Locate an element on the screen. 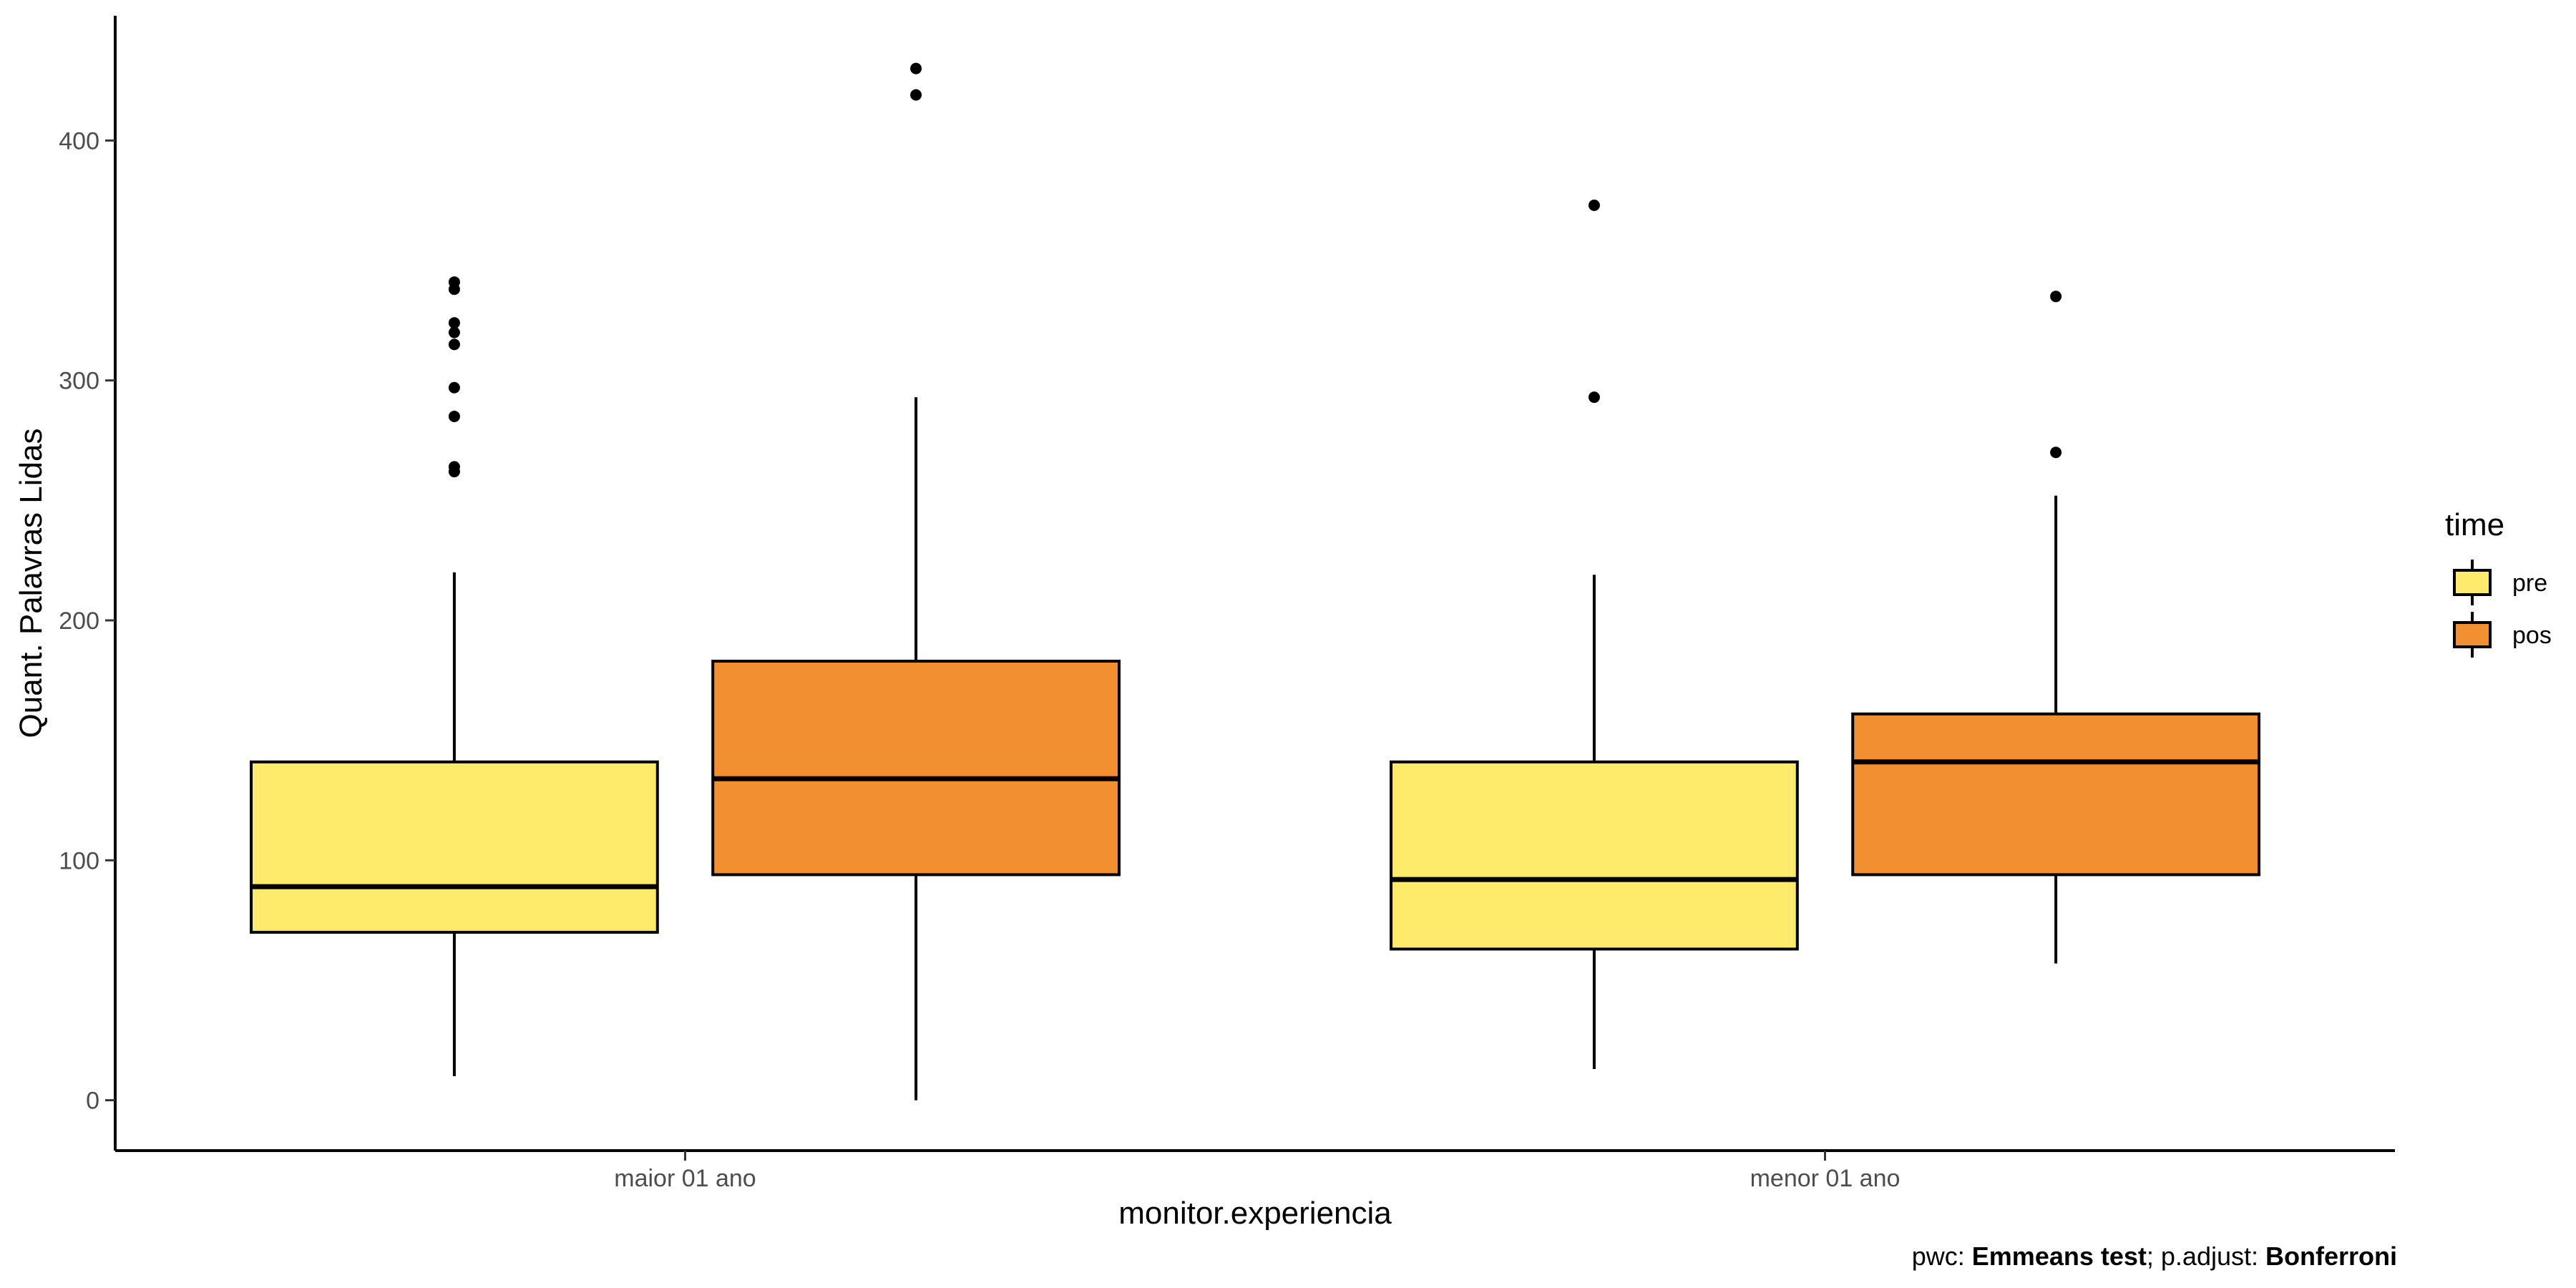  caption-middle: ; p.adjust: is located at coordinates (2205, 1256).